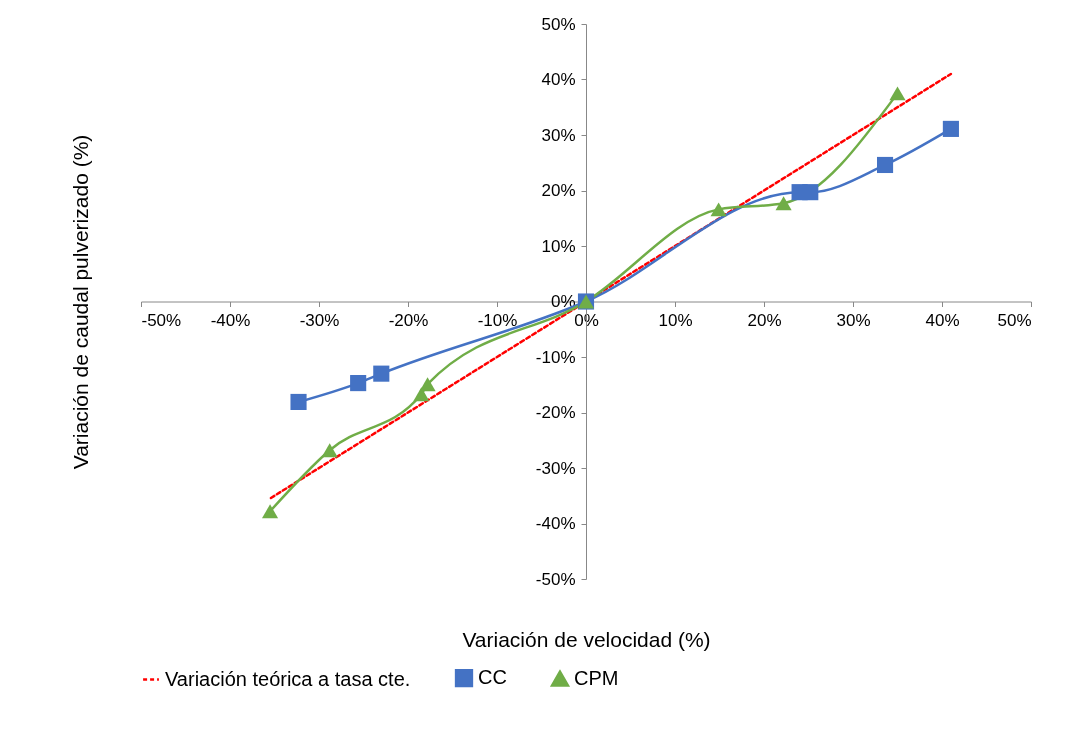  What do you see at coordinates (555, 412) in the screenshot?
I see `y-tick-label: -20%` at bounding box center [555, 412].